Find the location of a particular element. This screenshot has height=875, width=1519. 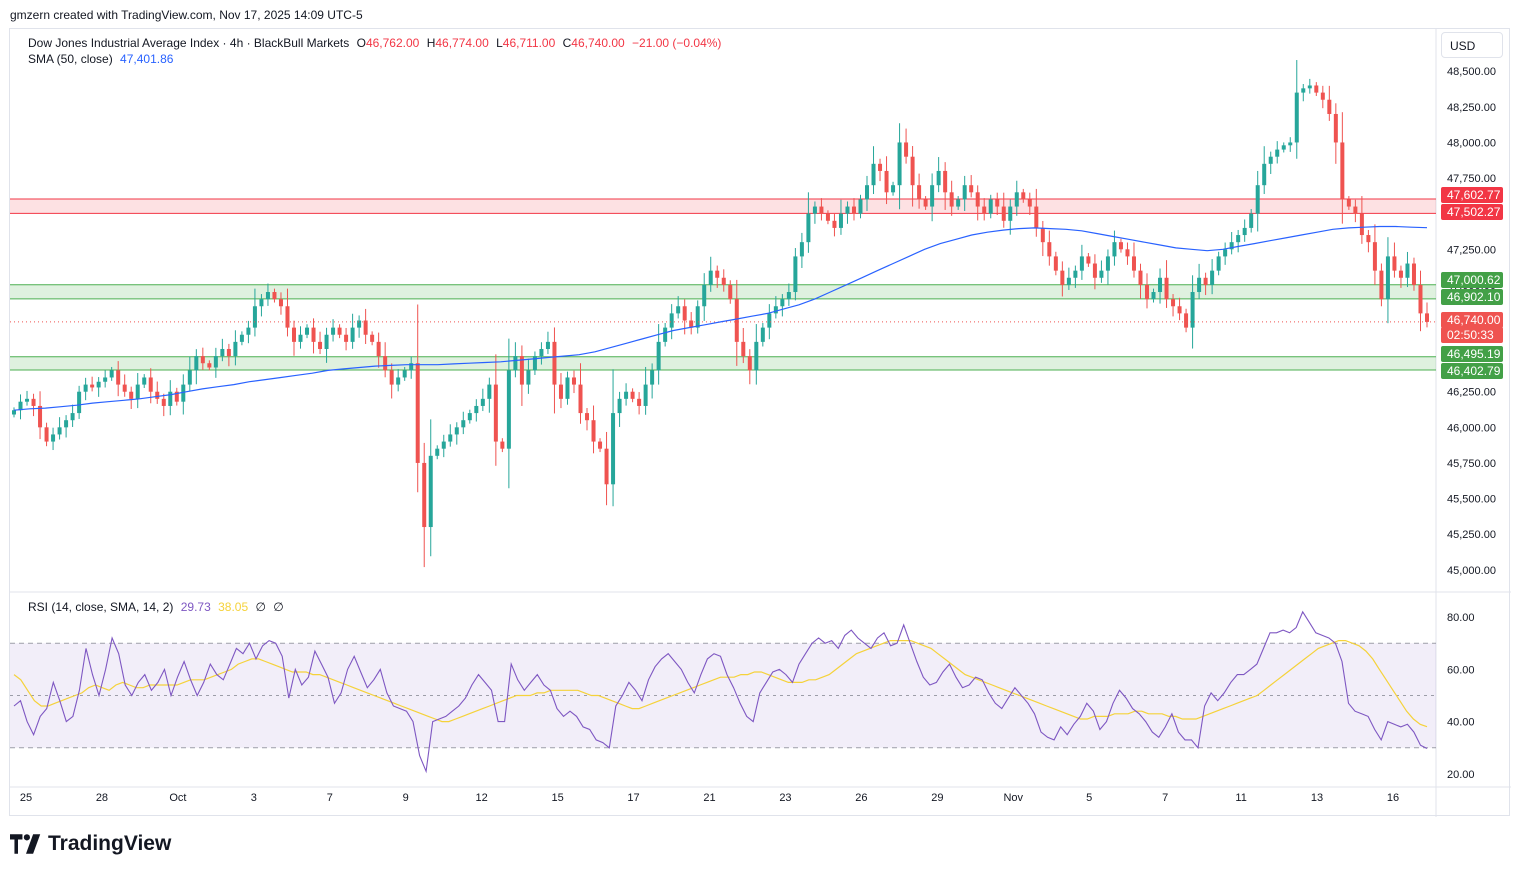

time-tick-label: 23 is located at coordinates (785, 798).